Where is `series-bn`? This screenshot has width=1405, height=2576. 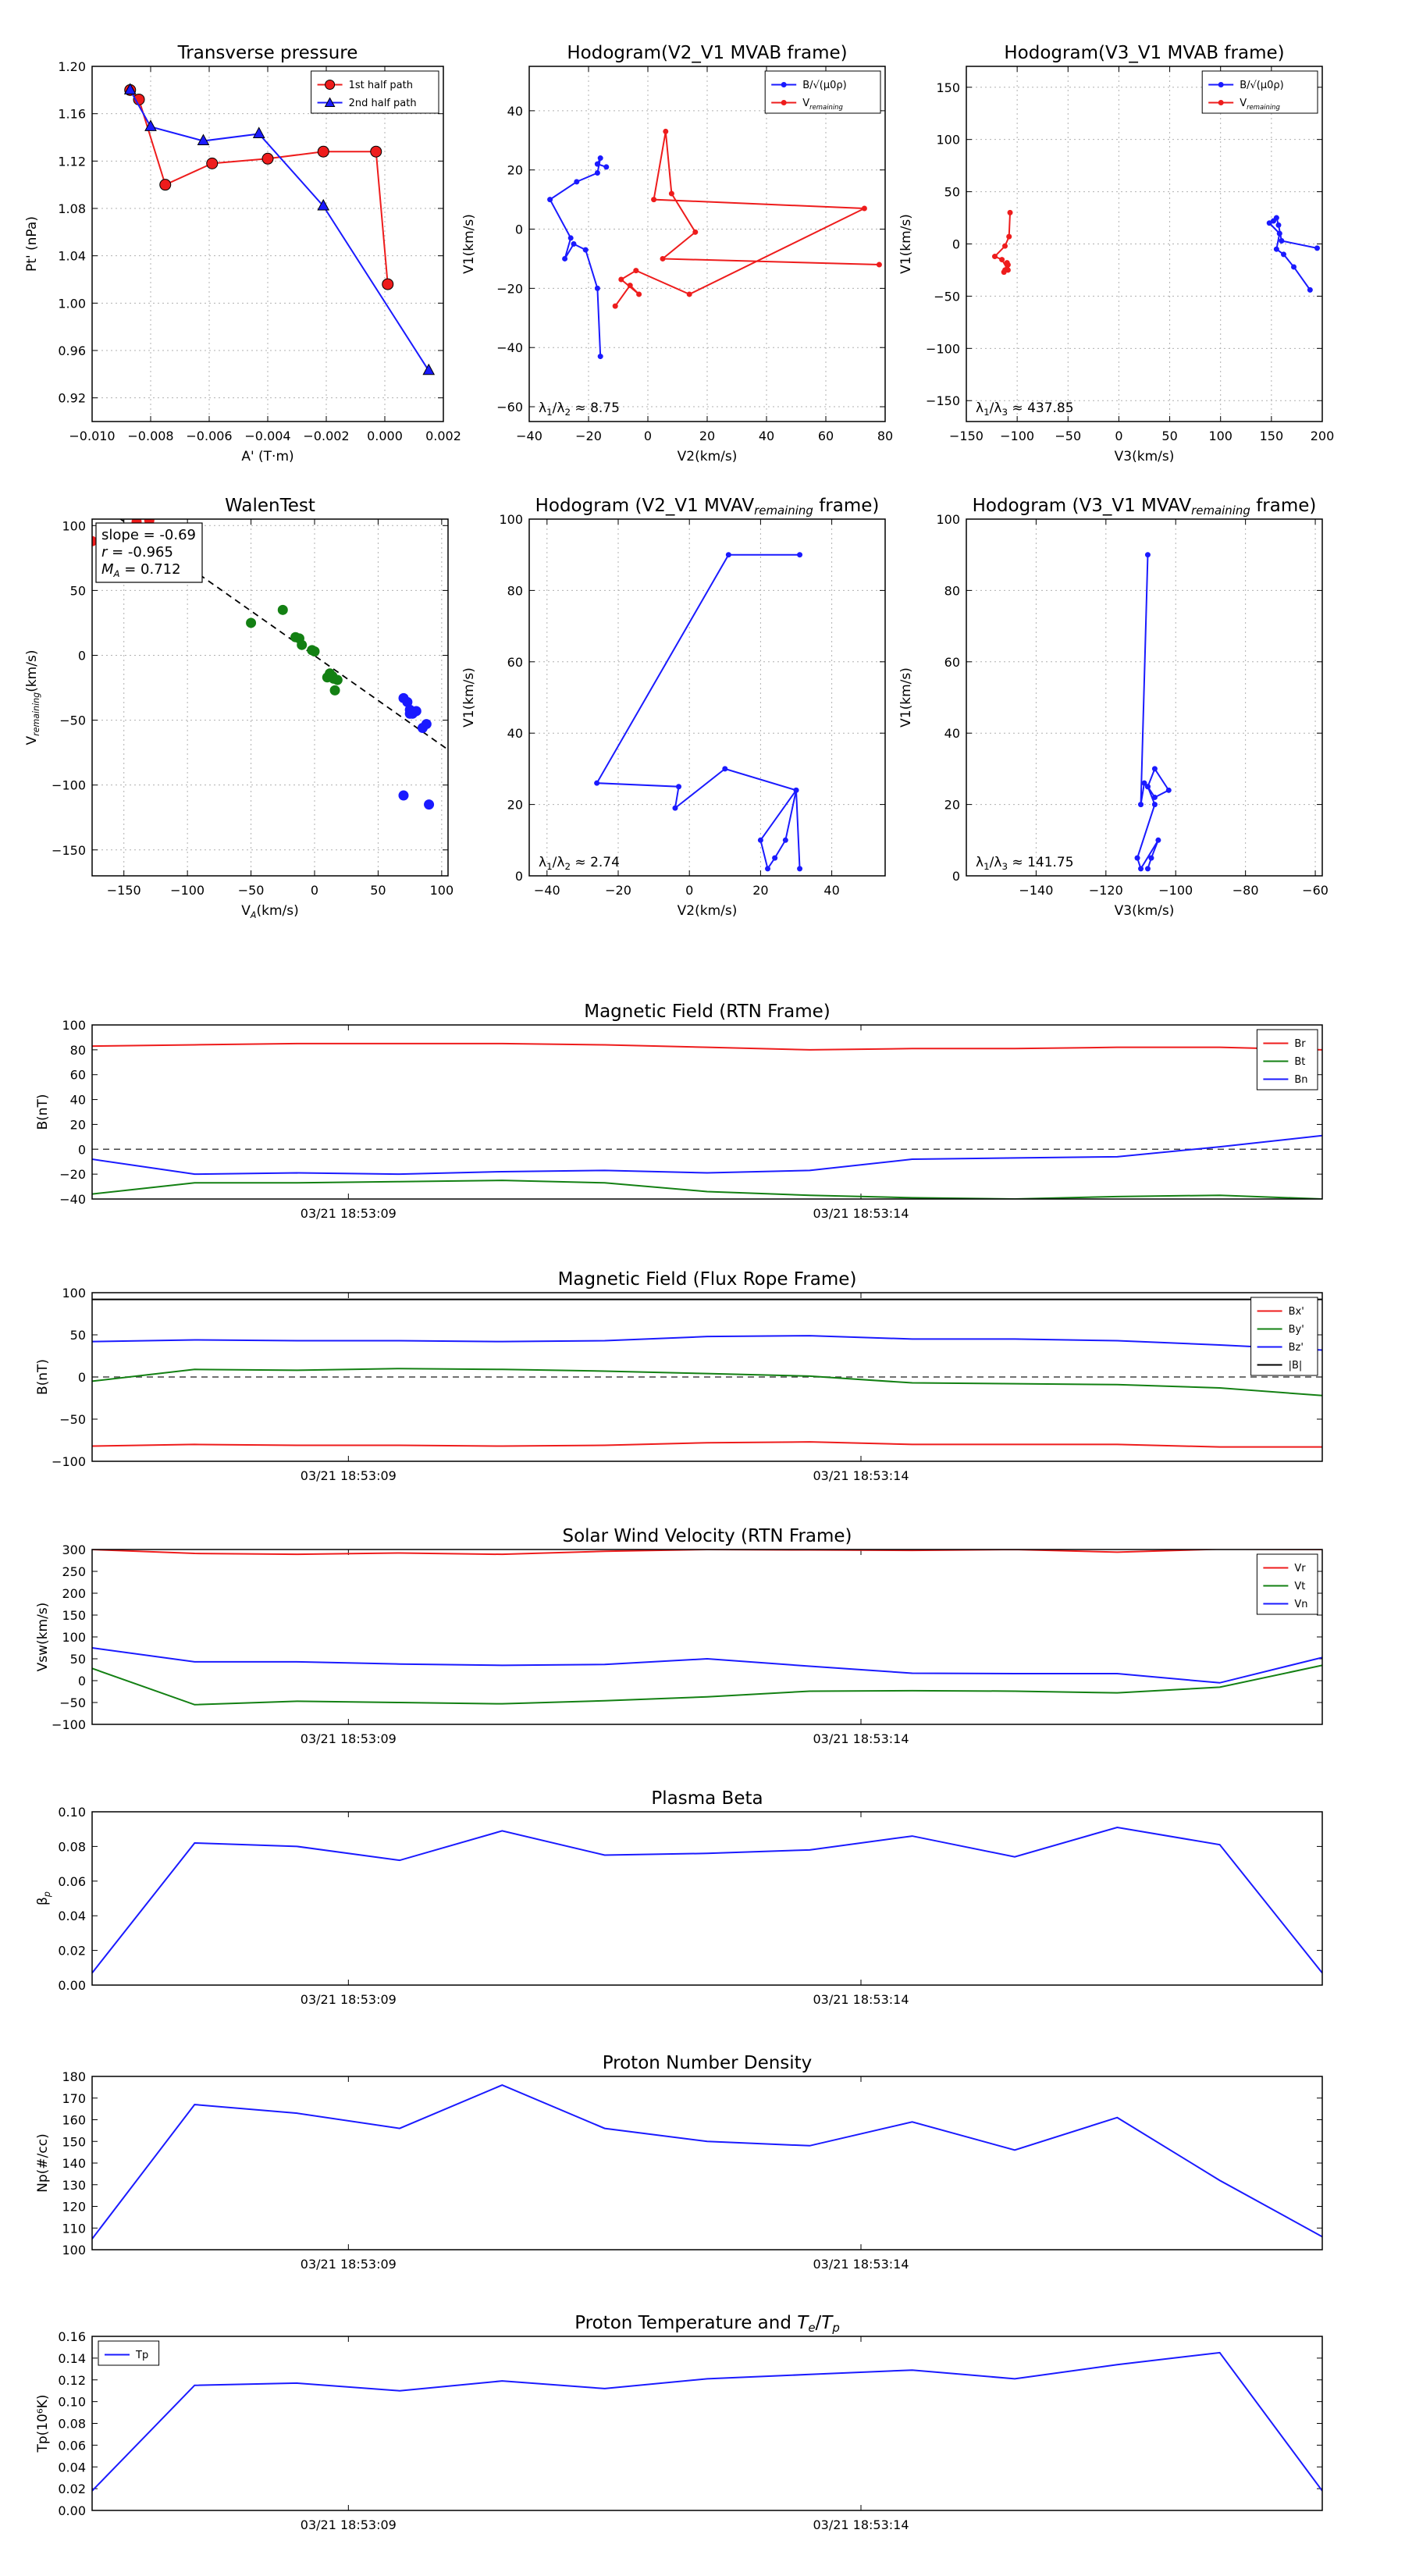
series-bn is located at coordinates (707, 1155).